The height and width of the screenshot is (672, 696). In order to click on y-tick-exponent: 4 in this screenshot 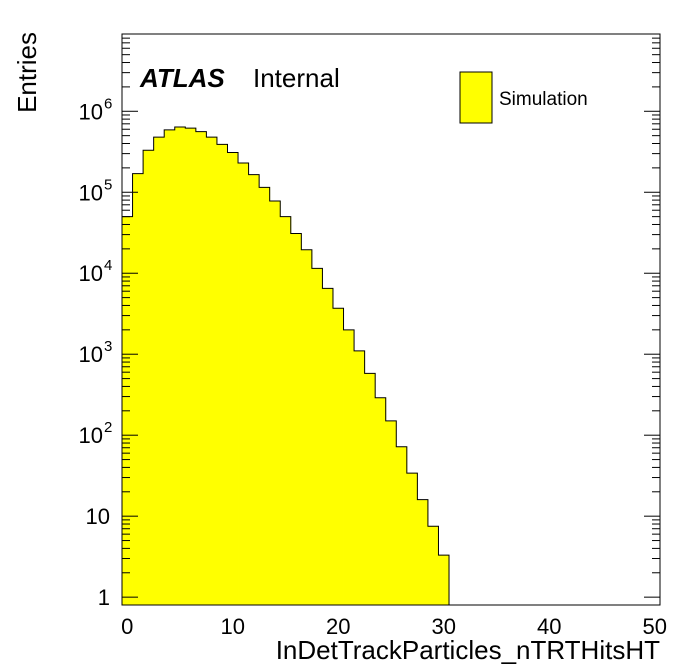, I will do `click(108, 265)`.